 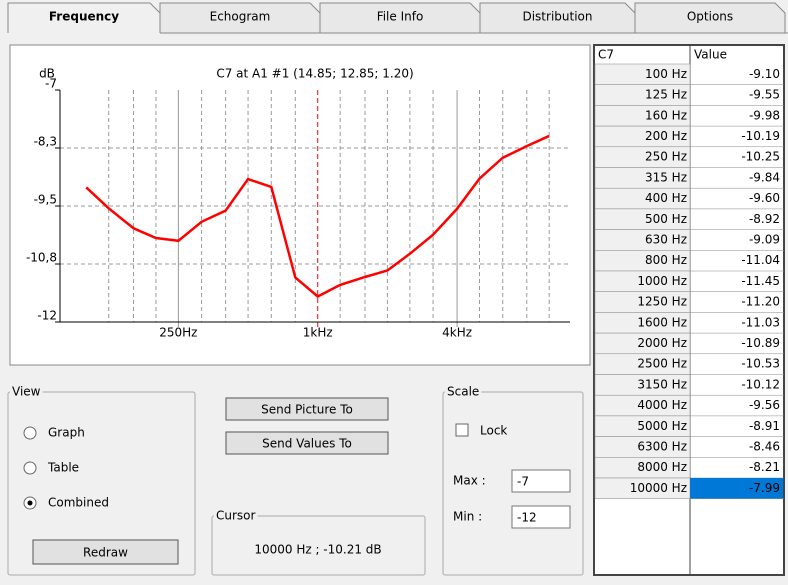 I want to click on frequency-cell: 1250 Hz, so click(x=662, y=302).